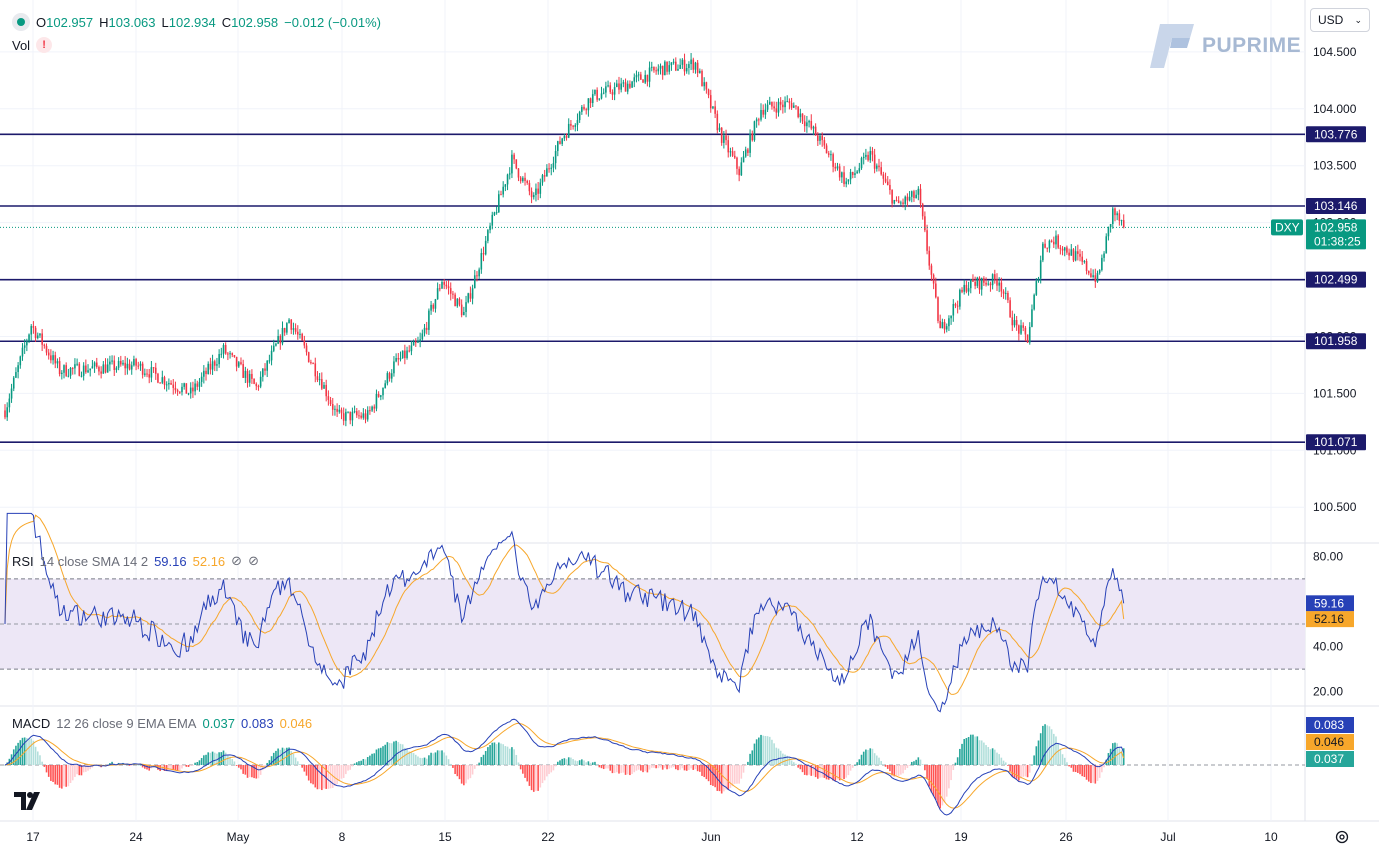  Describe the element at coordinates (1328, 692) in the screenshot. I see `rsi-tick-label: 20.00` at that location.